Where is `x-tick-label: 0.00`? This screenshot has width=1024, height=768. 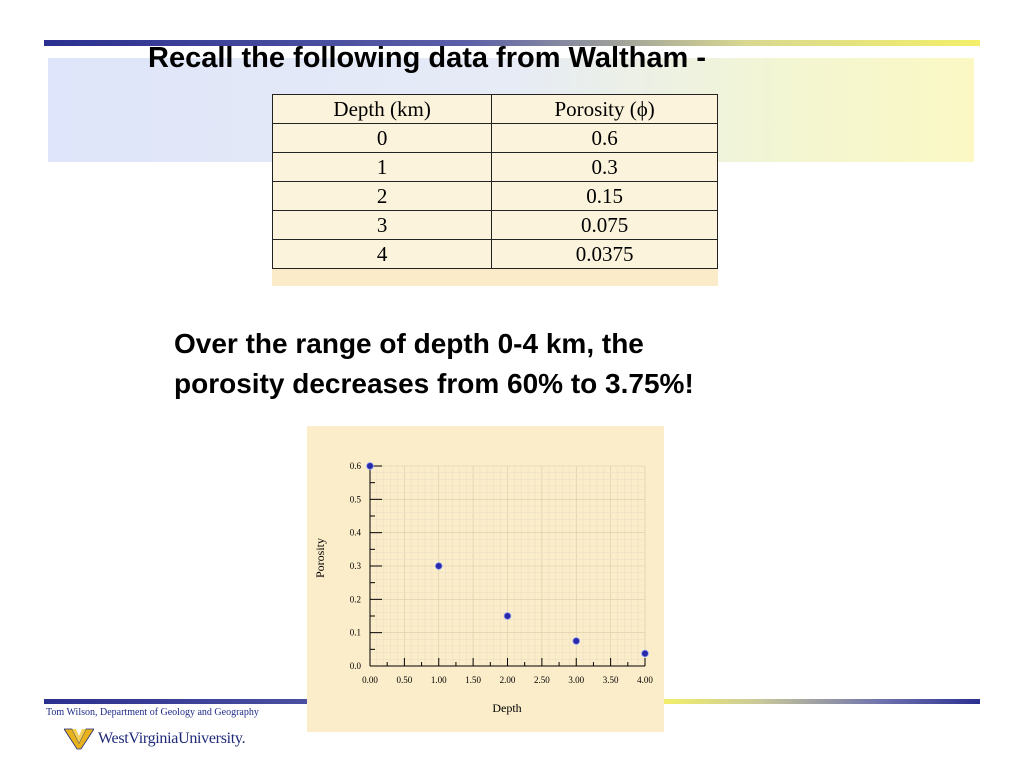 x-tick-label: 0.00 is located at coordinates (370, 680).